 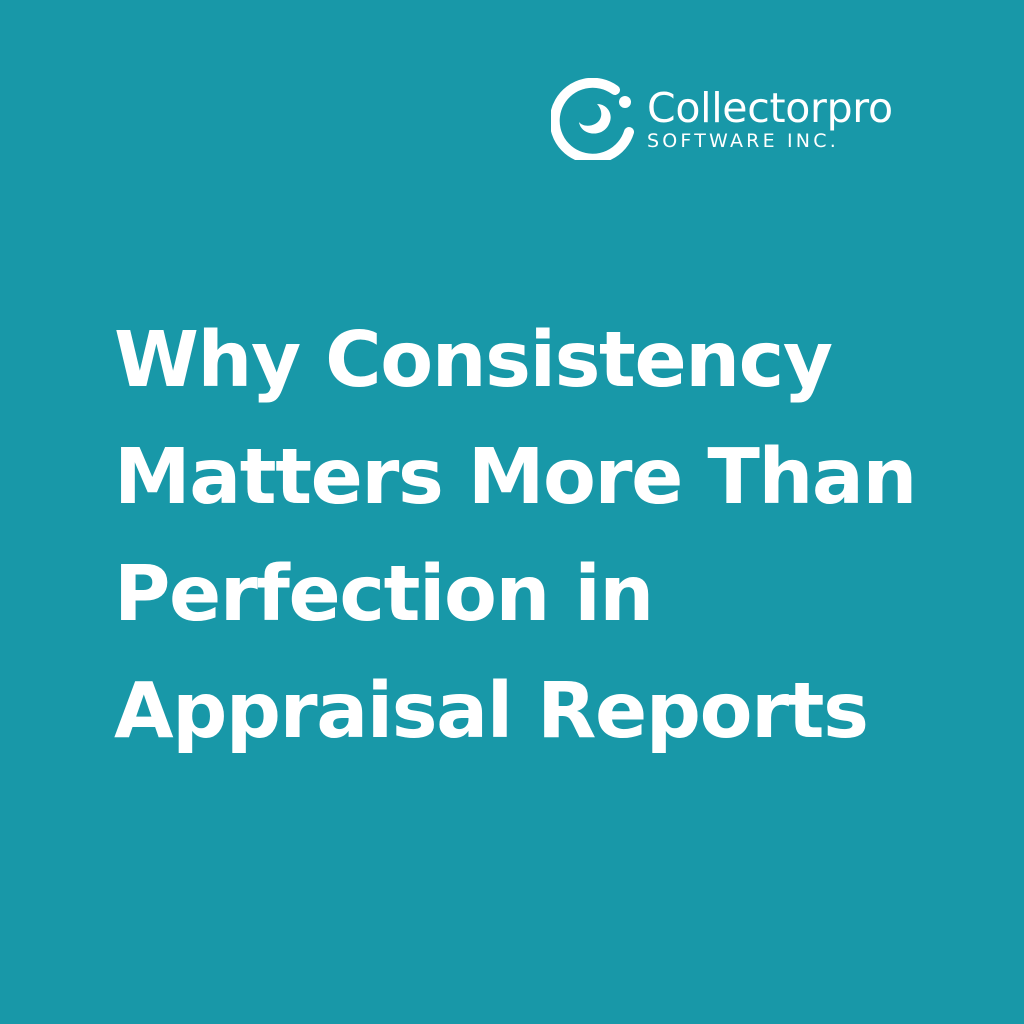 I want to click on swirl-c-logo-icon, so click(x=594, y=119).